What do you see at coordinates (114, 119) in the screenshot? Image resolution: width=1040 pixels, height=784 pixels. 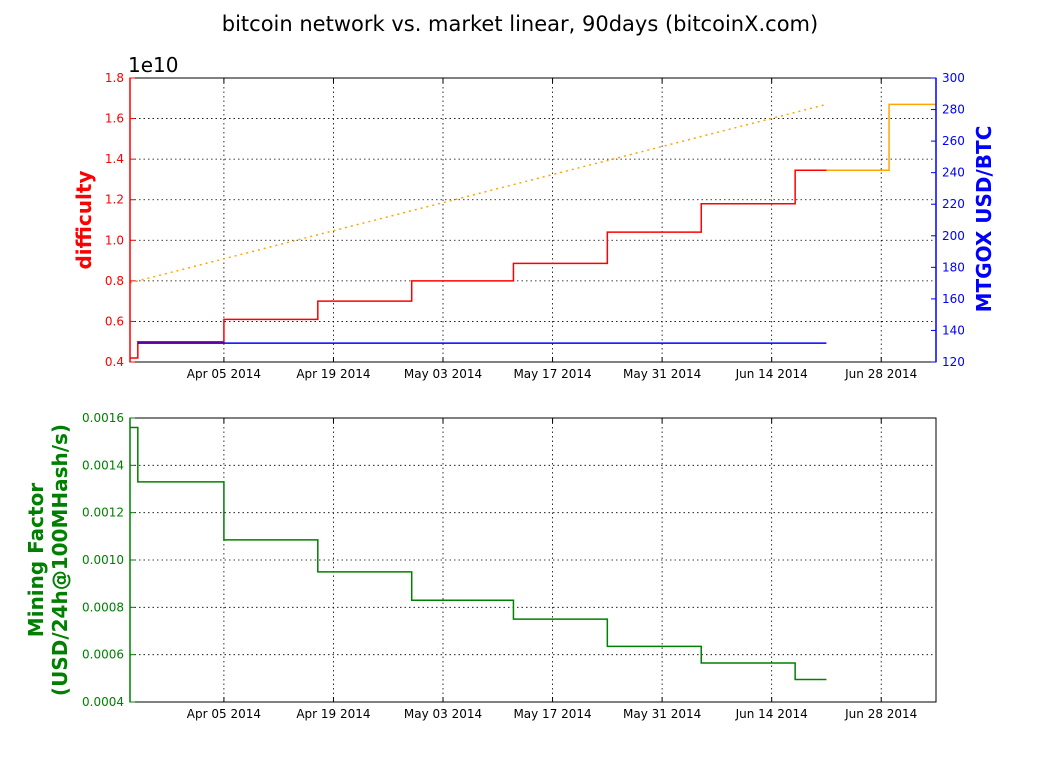 I see `y-tick-label: 1.6` at bounding box center [114, 119].